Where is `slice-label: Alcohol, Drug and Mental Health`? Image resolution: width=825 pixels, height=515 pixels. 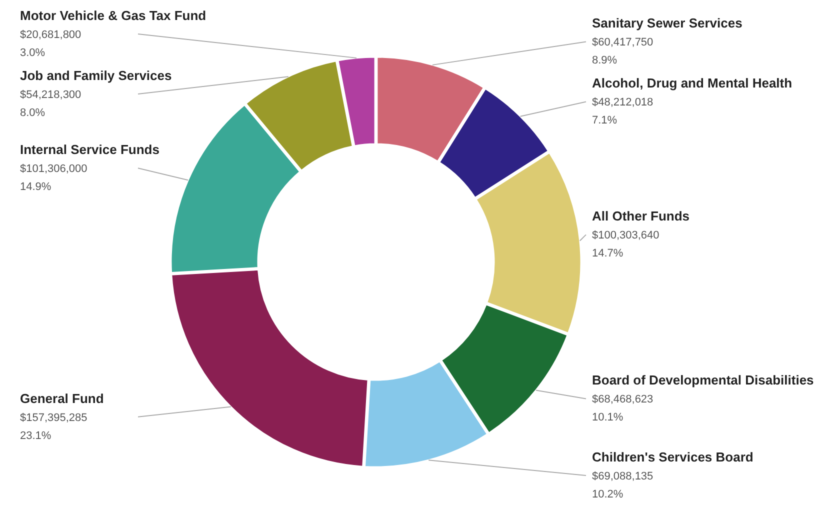
slice-label: Alcohol, Drug and Mental Health is located at coordinates (692, 83).